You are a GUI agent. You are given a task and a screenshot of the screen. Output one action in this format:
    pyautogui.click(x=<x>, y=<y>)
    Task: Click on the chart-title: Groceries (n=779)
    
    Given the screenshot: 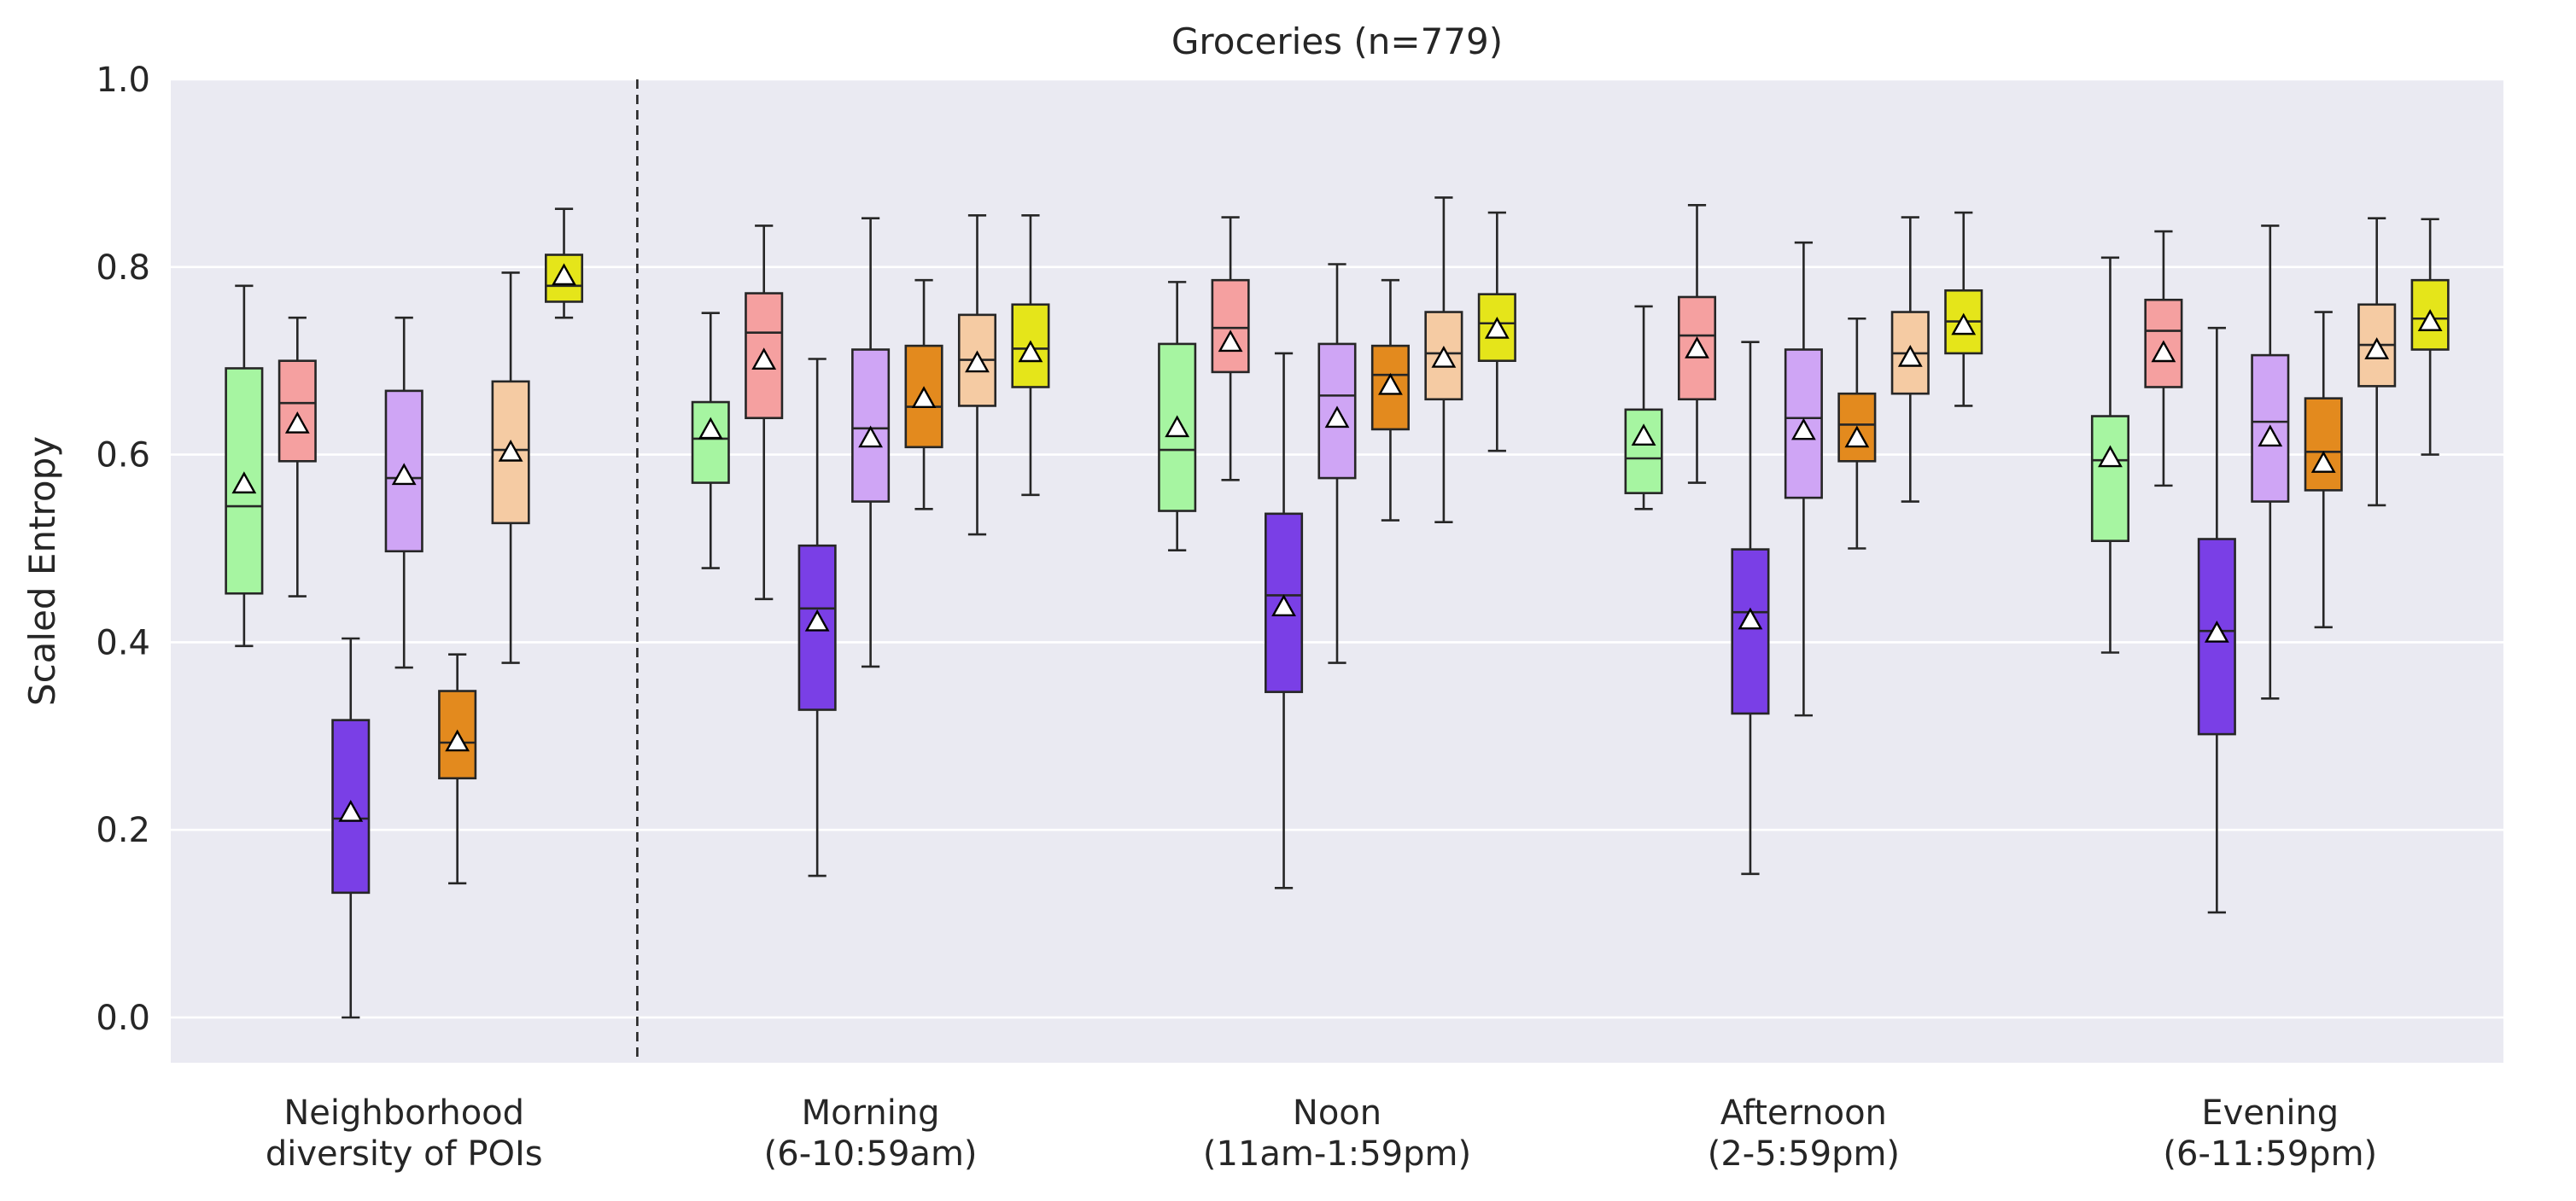 What is the action you would take?
    pyautogui.click(x=1337, y=41)
    